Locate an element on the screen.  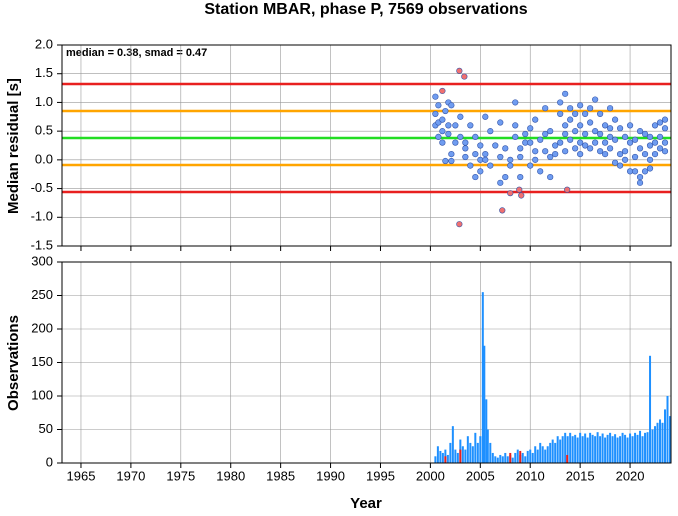
y-axis-label: Median residual [s] is located at coordinates (13, 146).